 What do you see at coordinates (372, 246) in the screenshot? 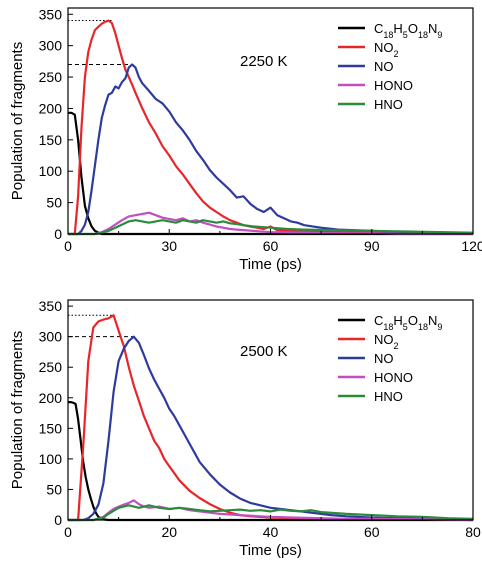
I see `x-tick-label: 90` at bounding box center [372, 246].